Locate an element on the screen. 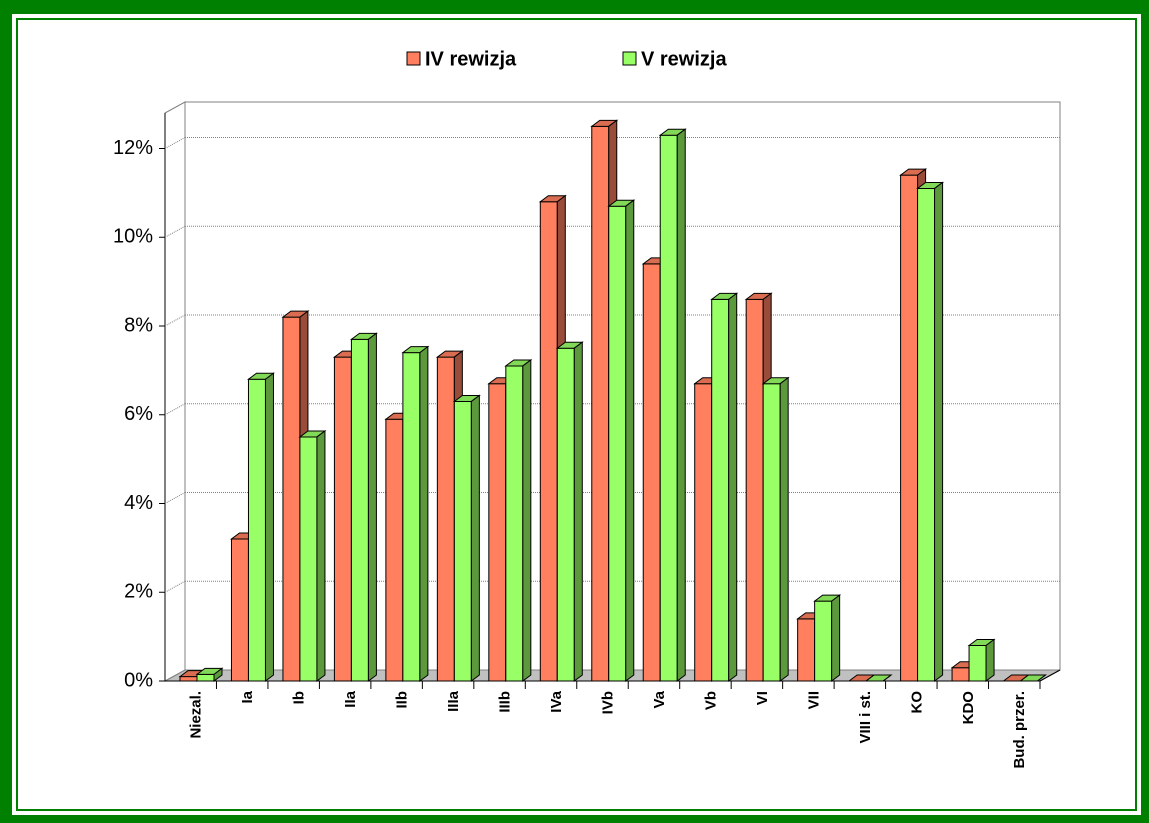 The width and height of the screenshot is (1149, 823). x-tick-label: Bud. przer. is located at coordinates (1019, 730).